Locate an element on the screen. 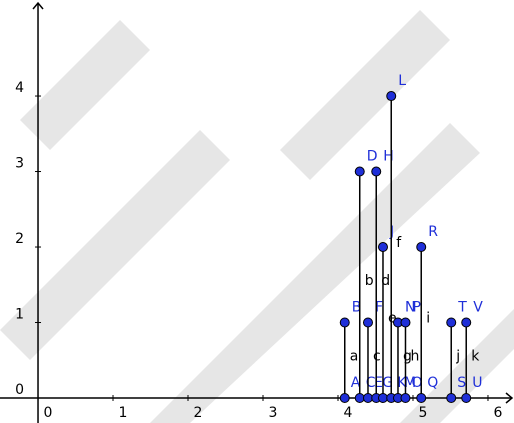 This screenshot has height=423, width=514. top-point-label: P is located at coordinates (416, 308).